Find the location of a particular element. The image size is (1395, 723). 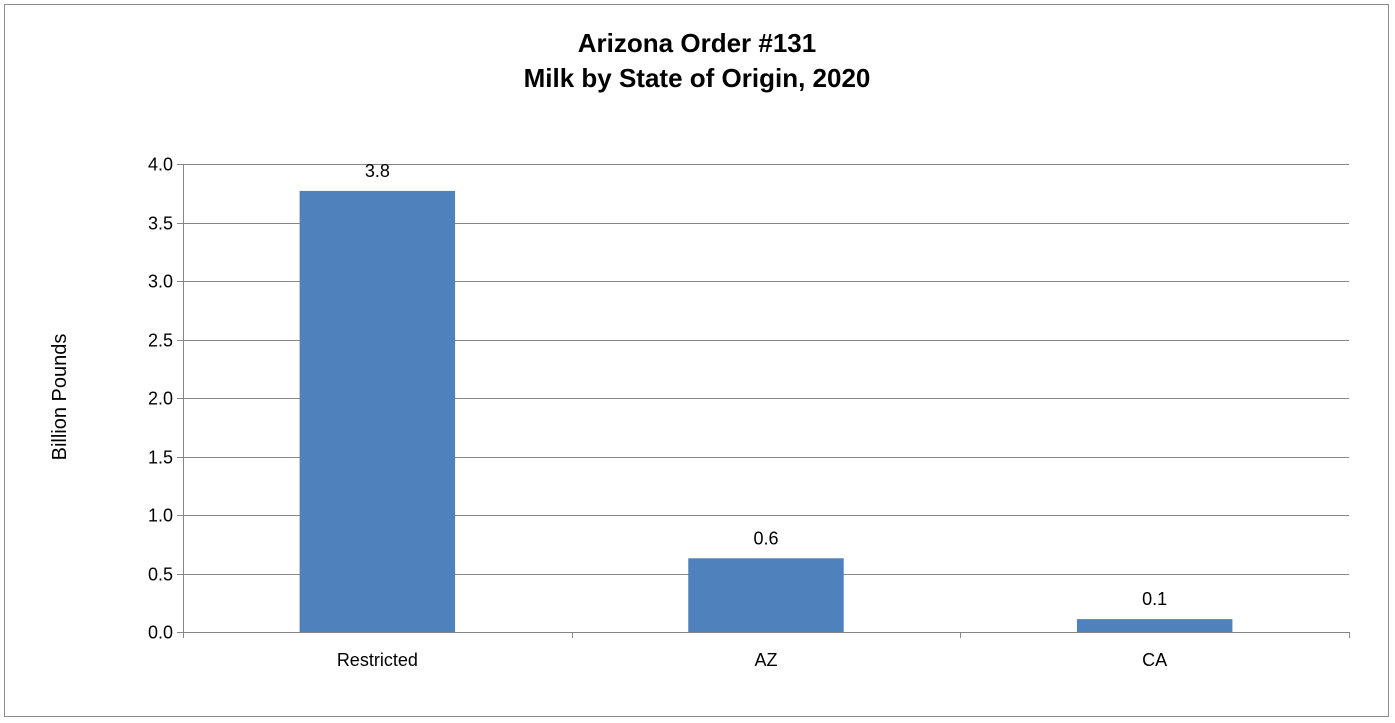

y-tick-label-4: 2.0 is located at coordinates (160, 399).